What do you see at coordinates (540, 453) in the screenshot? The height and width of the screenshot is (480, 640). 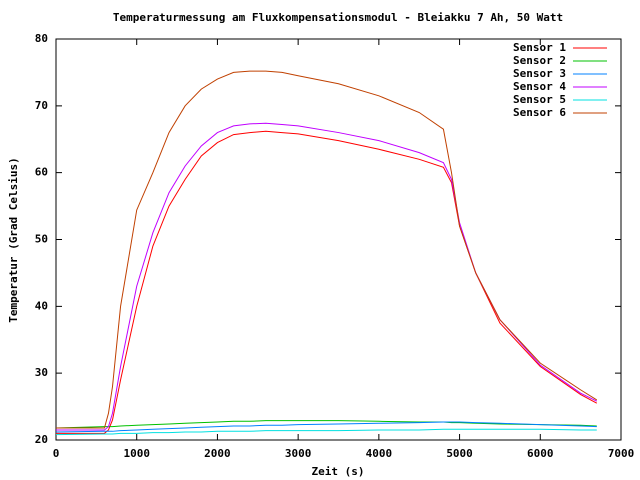 I see `x-tick-label: 6000` at bounding box center [540, 453].